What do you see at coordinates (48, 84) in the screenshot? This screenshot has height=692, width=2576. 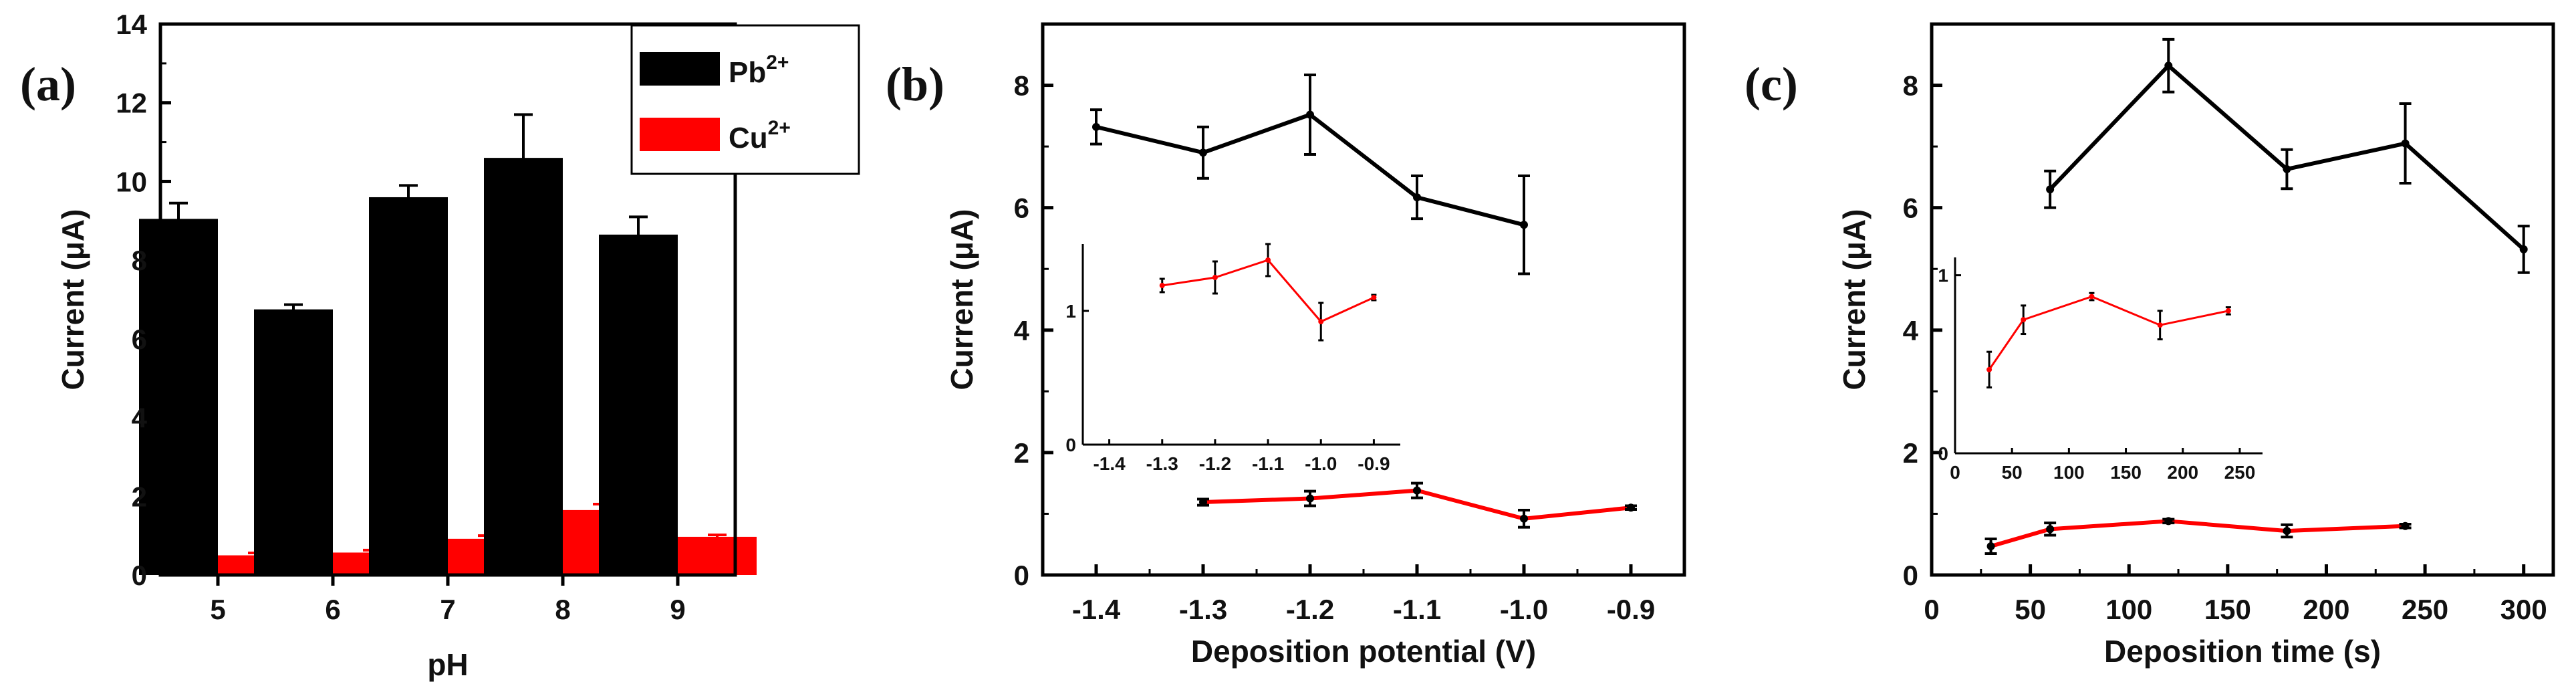 I see `panel-label-a: (a)` at bounding box center [48, 84].